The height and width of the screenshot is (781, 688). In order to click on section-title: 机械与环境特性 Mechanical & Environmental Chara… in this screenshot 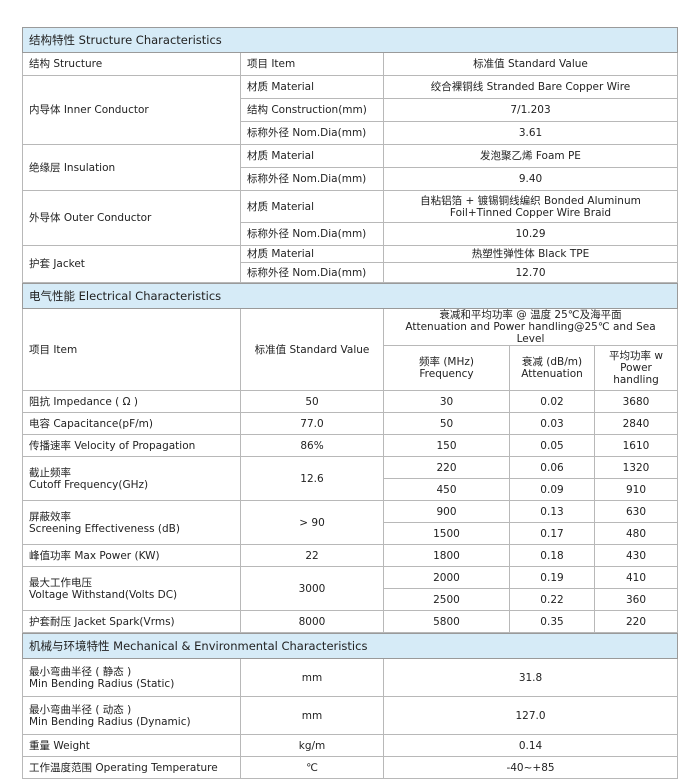, I will do `click(350, 646)`.